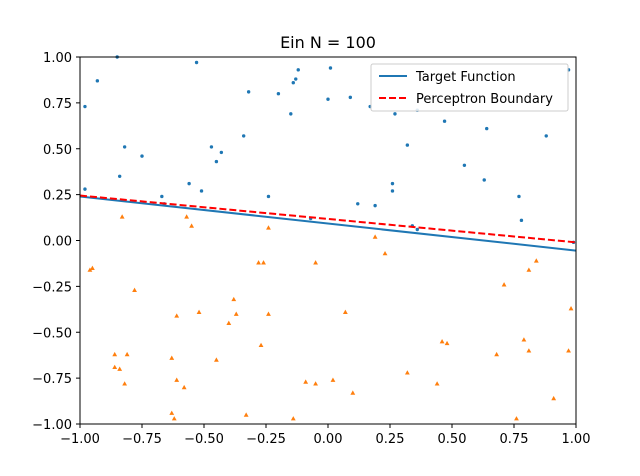 The image size is (640, 476). What do you see at coordinates (52, 287) in the screenshot?
I see `y-tick-label: −0.25` at bounding box center [52, 287].